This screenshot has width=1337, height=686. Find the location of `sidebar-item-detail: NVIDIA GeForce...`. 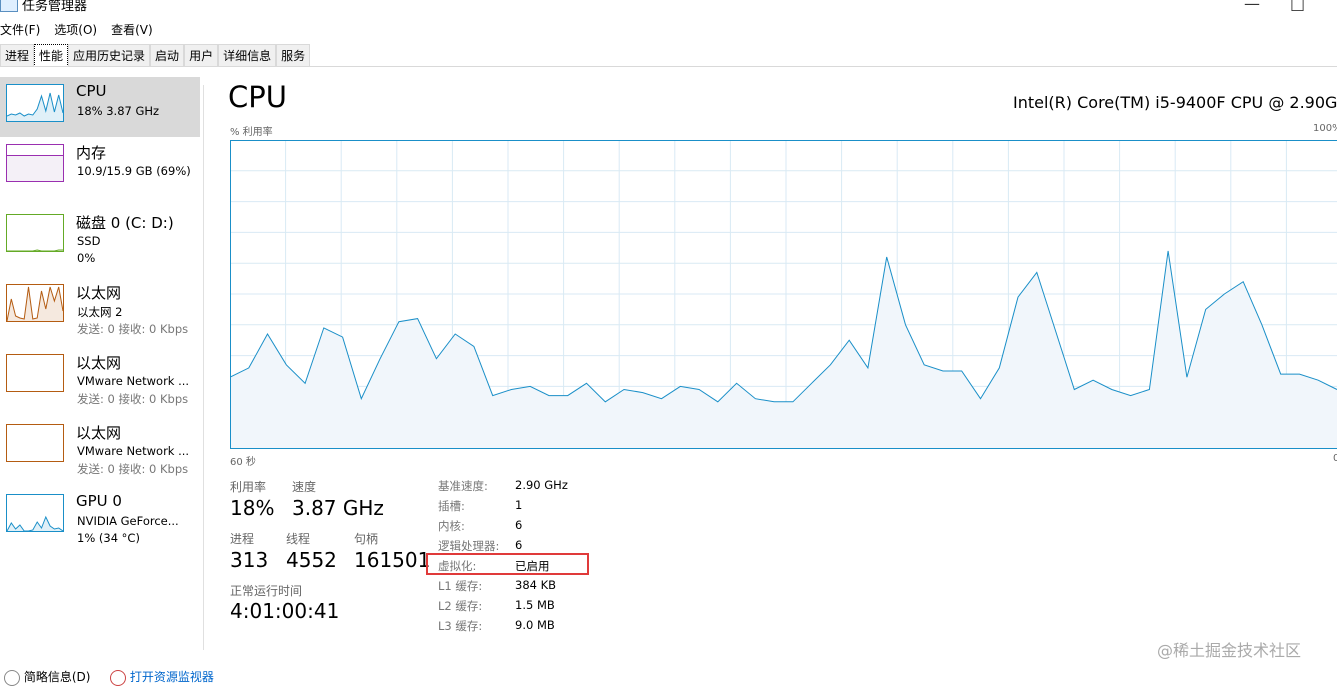

sidebar-item-detail: NVIDIA GeForce... is located at coordinates (128, 521).